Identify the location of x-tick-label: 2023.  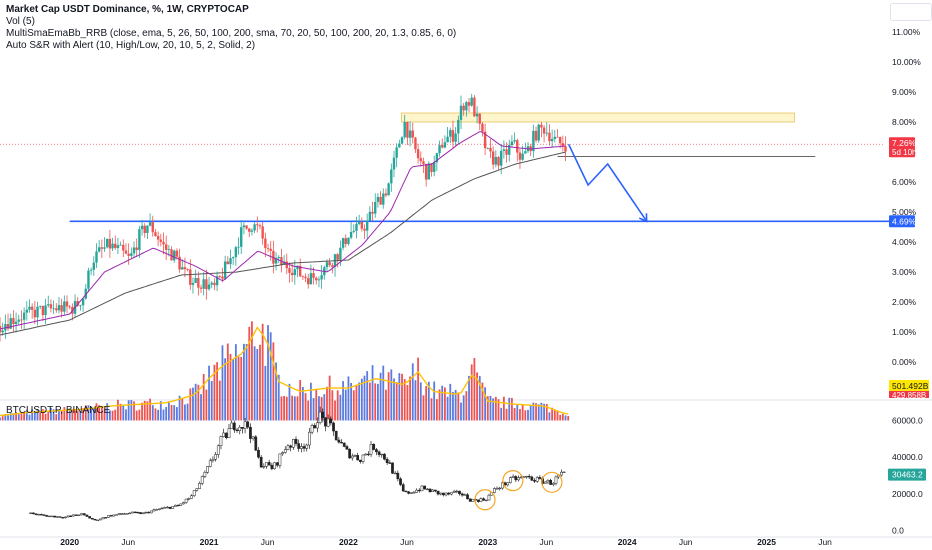
(487, 542).